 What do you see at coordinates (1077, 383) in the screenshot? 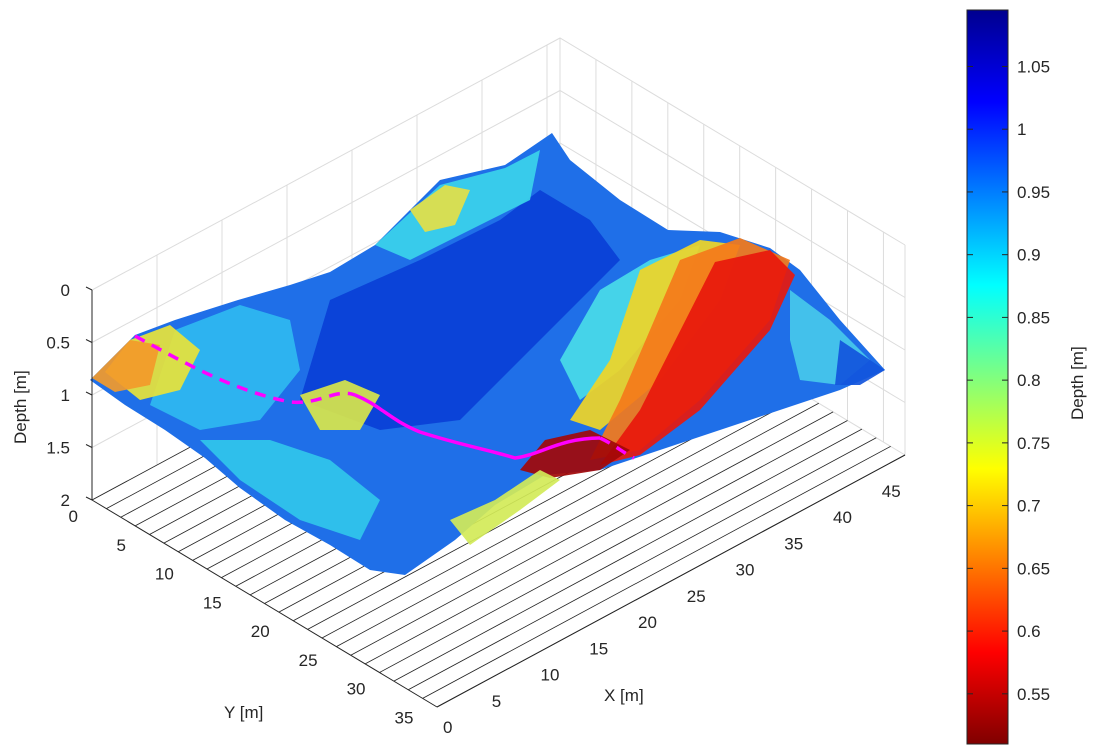
I see `colorbar-label: Depth [m]` at bounding box center [1077, 383].